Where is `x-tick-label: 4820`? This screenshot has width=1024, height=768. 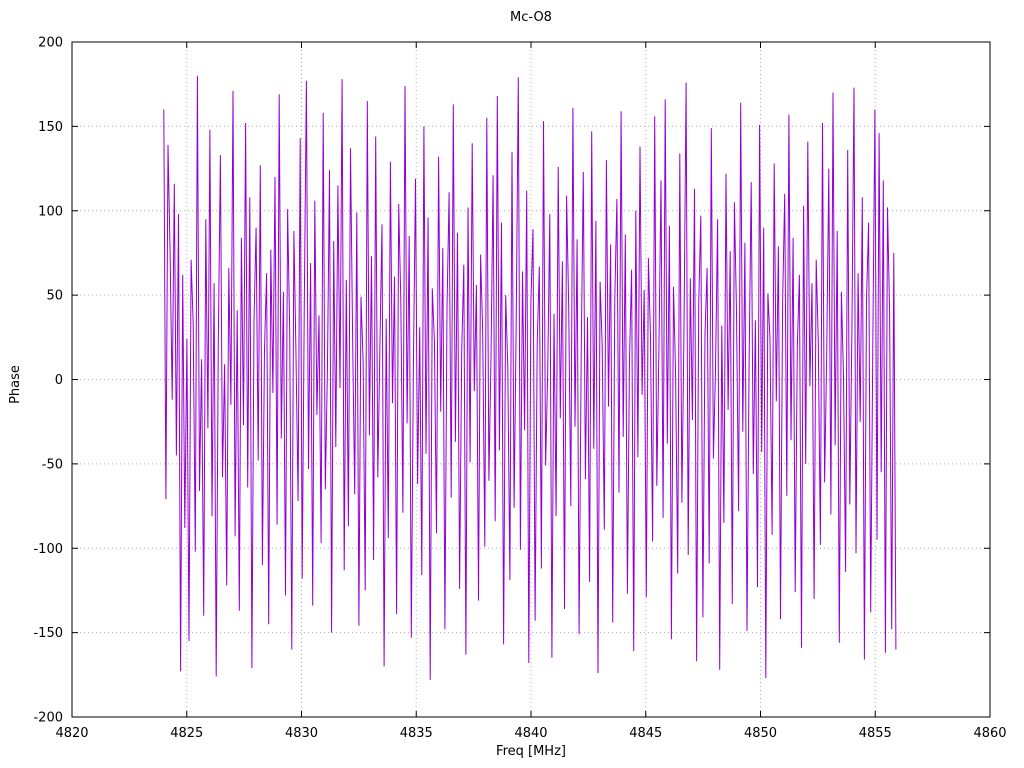
x-tick-label: 4820 is located at coordinates (71, 733).